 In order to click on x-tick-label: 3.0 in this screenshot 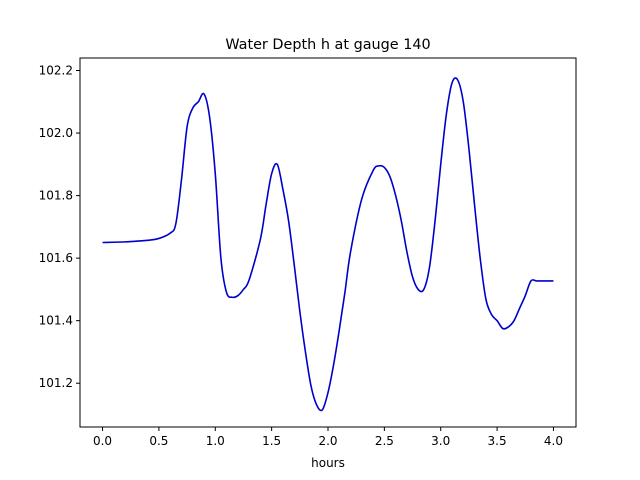, I will do `click(440, 441)`.